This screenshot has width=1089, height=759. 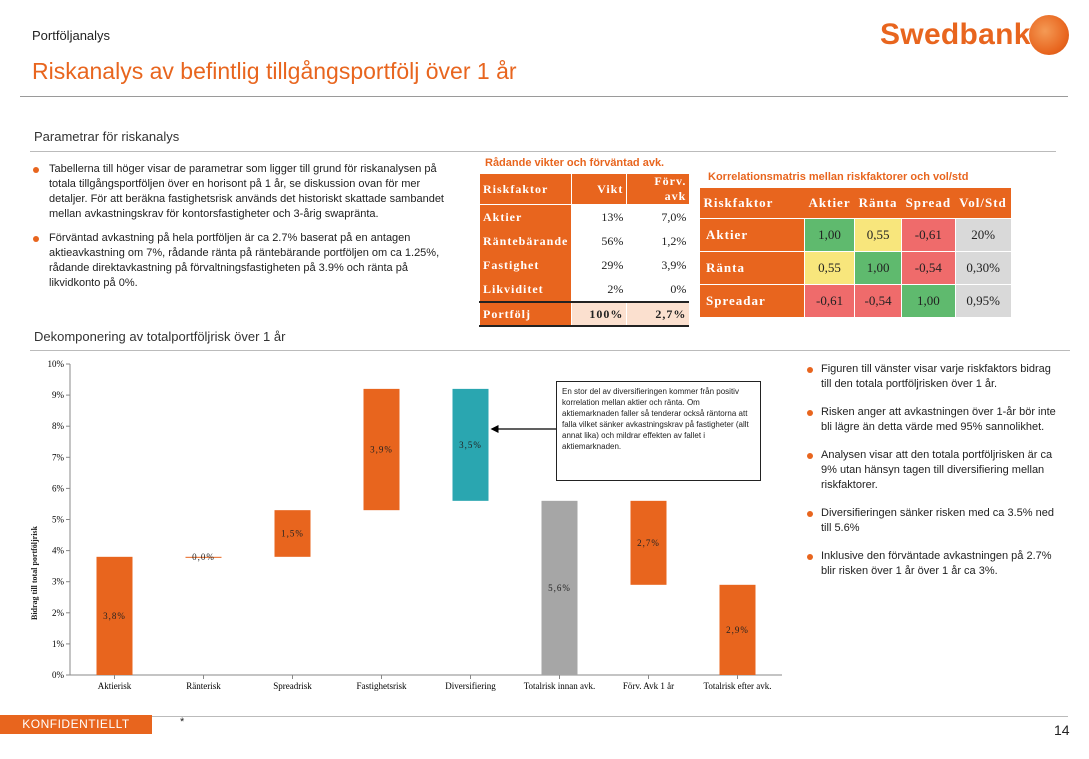 I want to click on x-tick-label: Spreadrisk, so click(x=292, y=686).